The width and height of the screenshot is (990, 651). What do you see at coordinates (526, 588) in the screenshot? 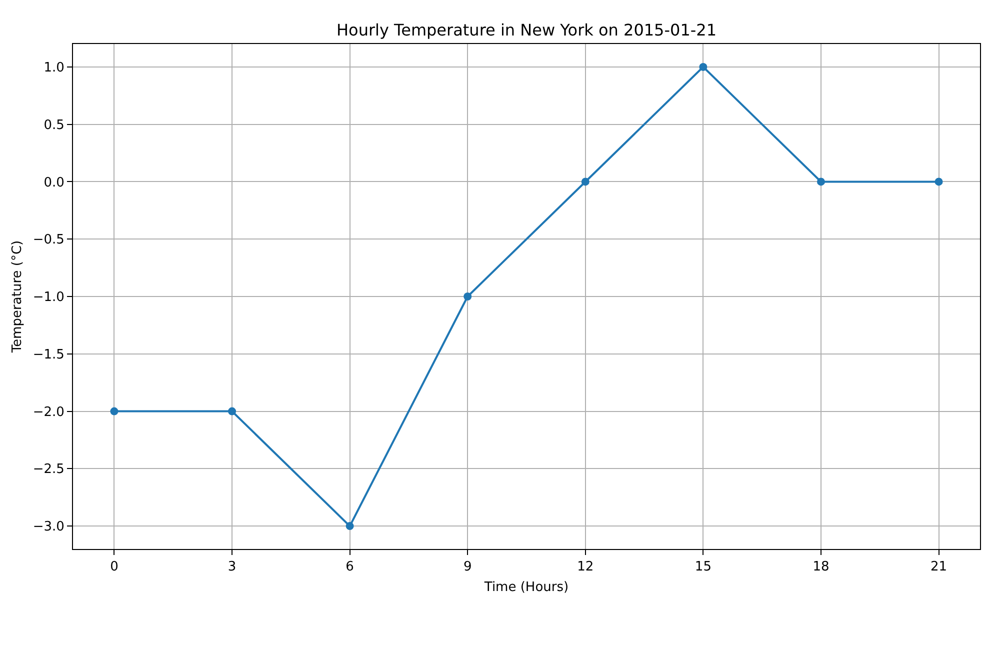
I see `x-axis-title: Time (Hours)` at bounding box center [526, 588].